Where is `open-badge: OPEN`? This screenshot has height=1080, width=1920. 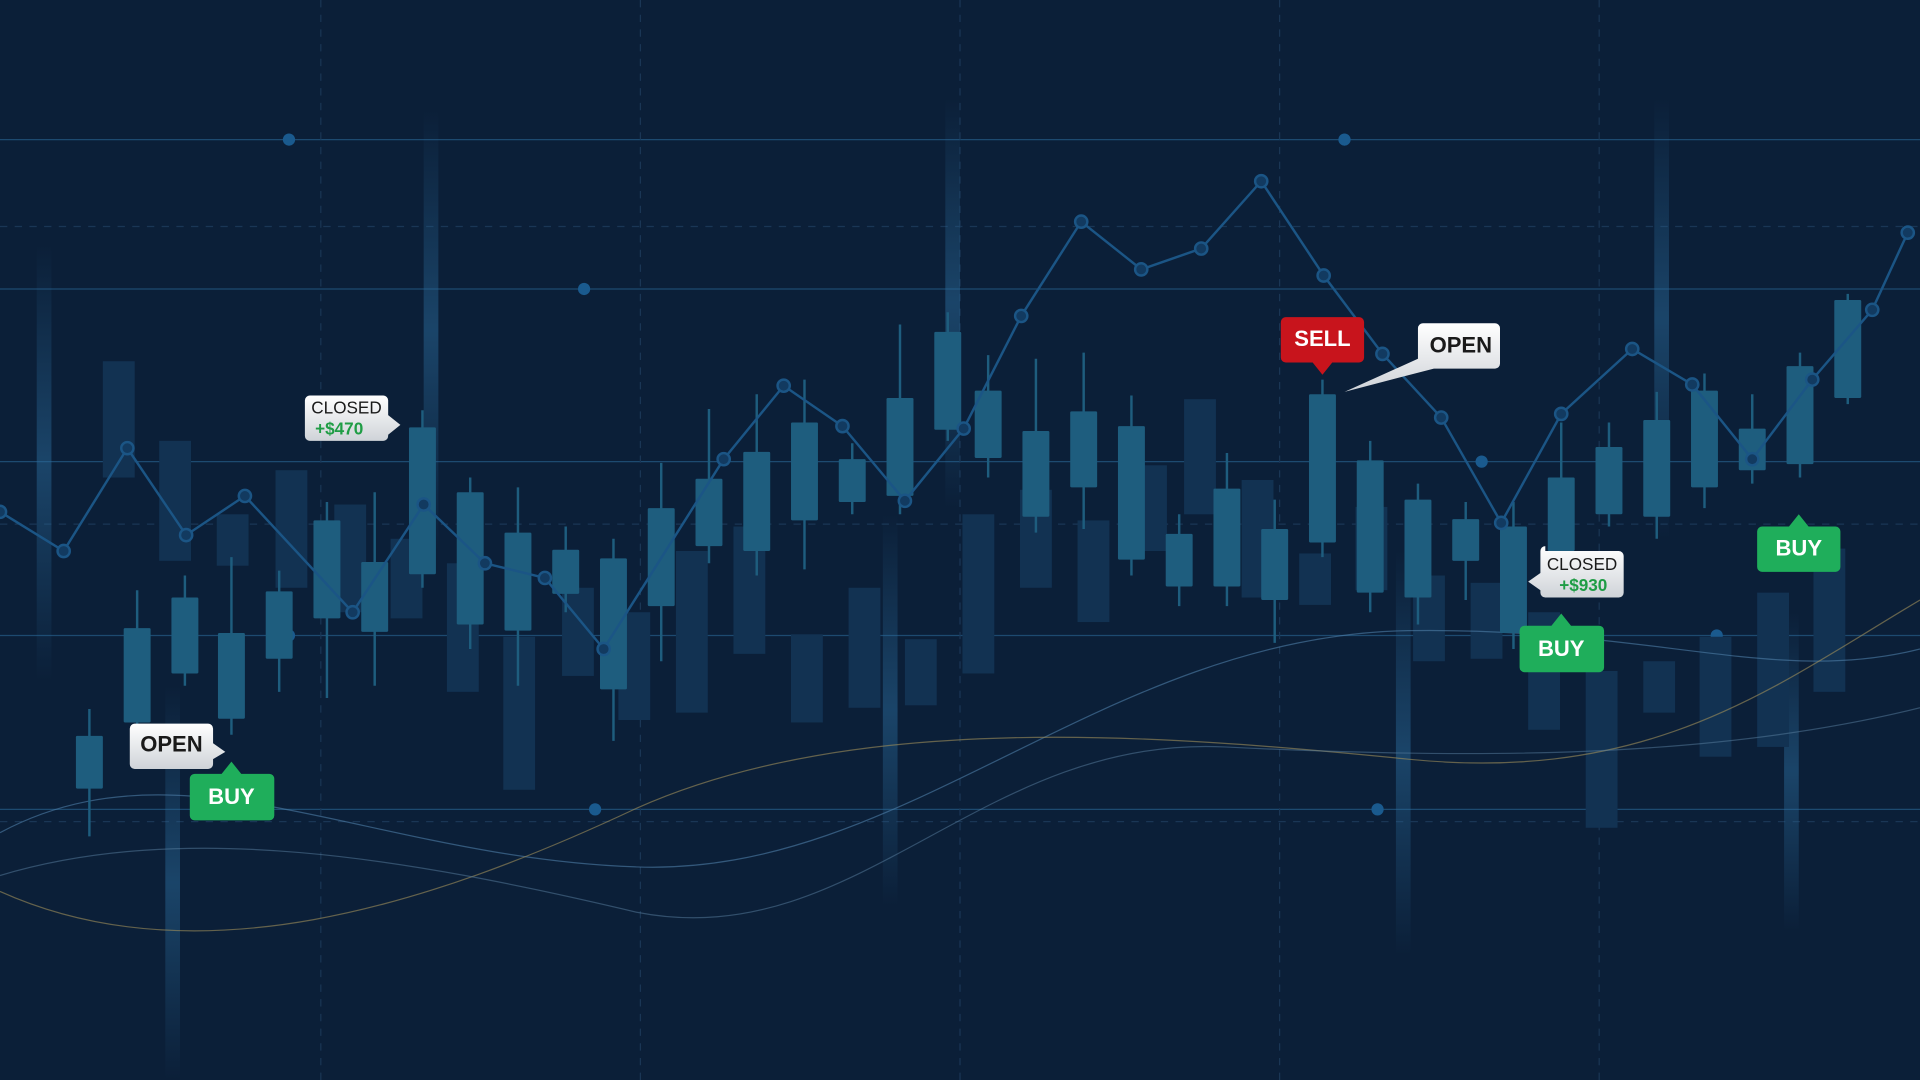 open-badge: OPEN is located at coordinates (1422, 357).